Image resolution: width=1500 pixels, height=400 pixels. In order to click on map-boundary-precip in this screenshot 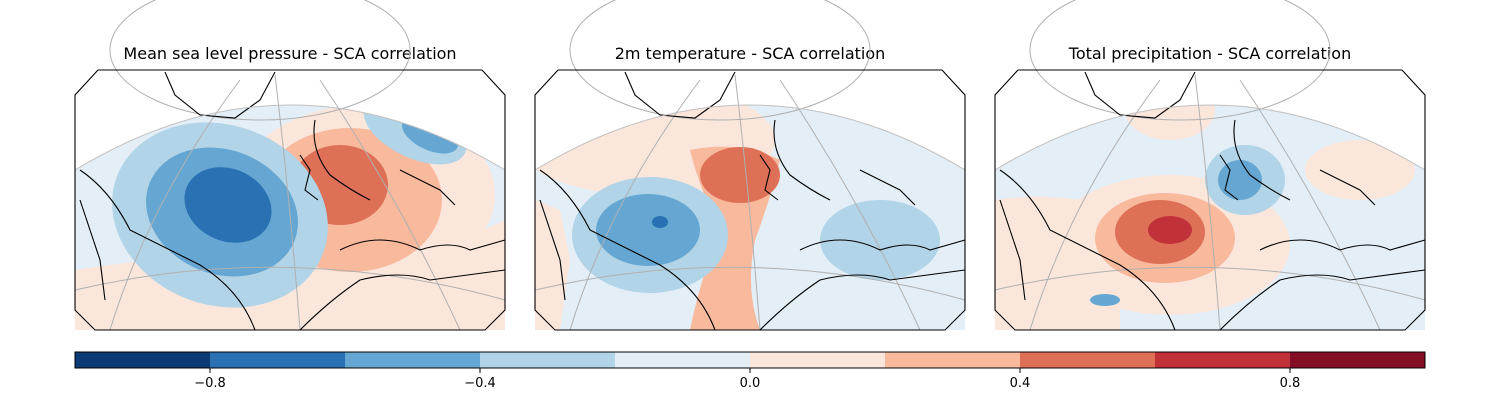, I will do `click(1210, 137)`.